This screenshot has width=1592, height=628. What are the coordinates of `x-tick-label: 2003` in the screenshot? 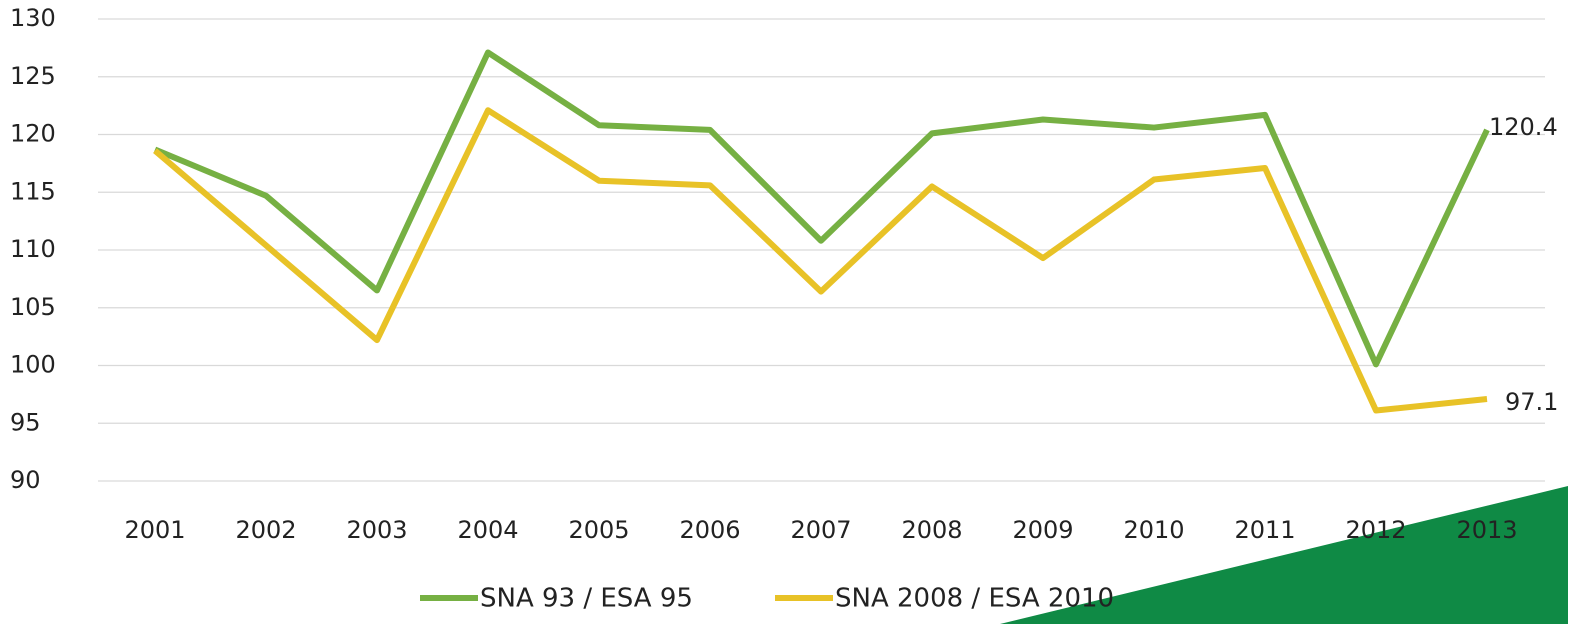 It's located at (376, 530).